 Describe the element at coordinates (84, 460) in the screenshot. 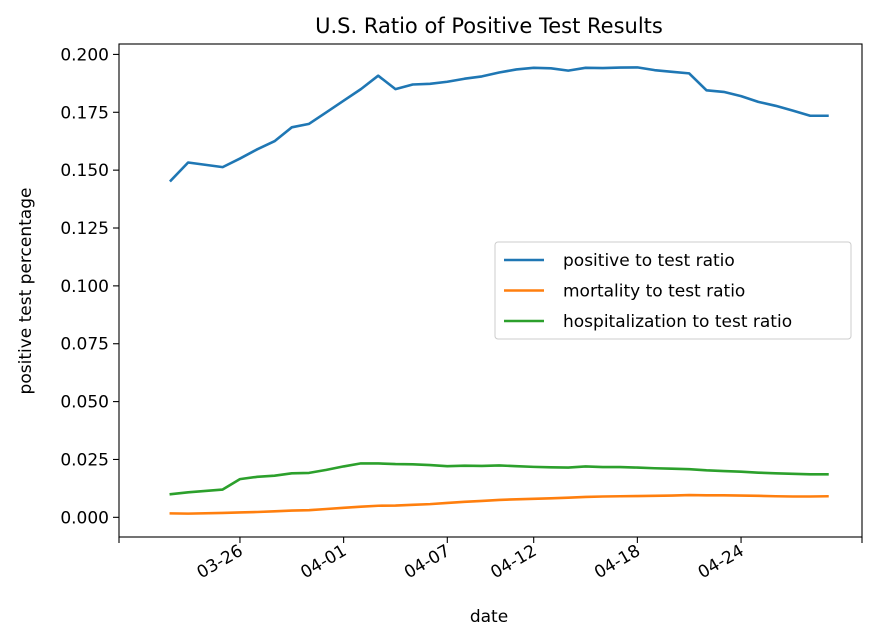

I see `y-tick-label: 0.025` at that location.